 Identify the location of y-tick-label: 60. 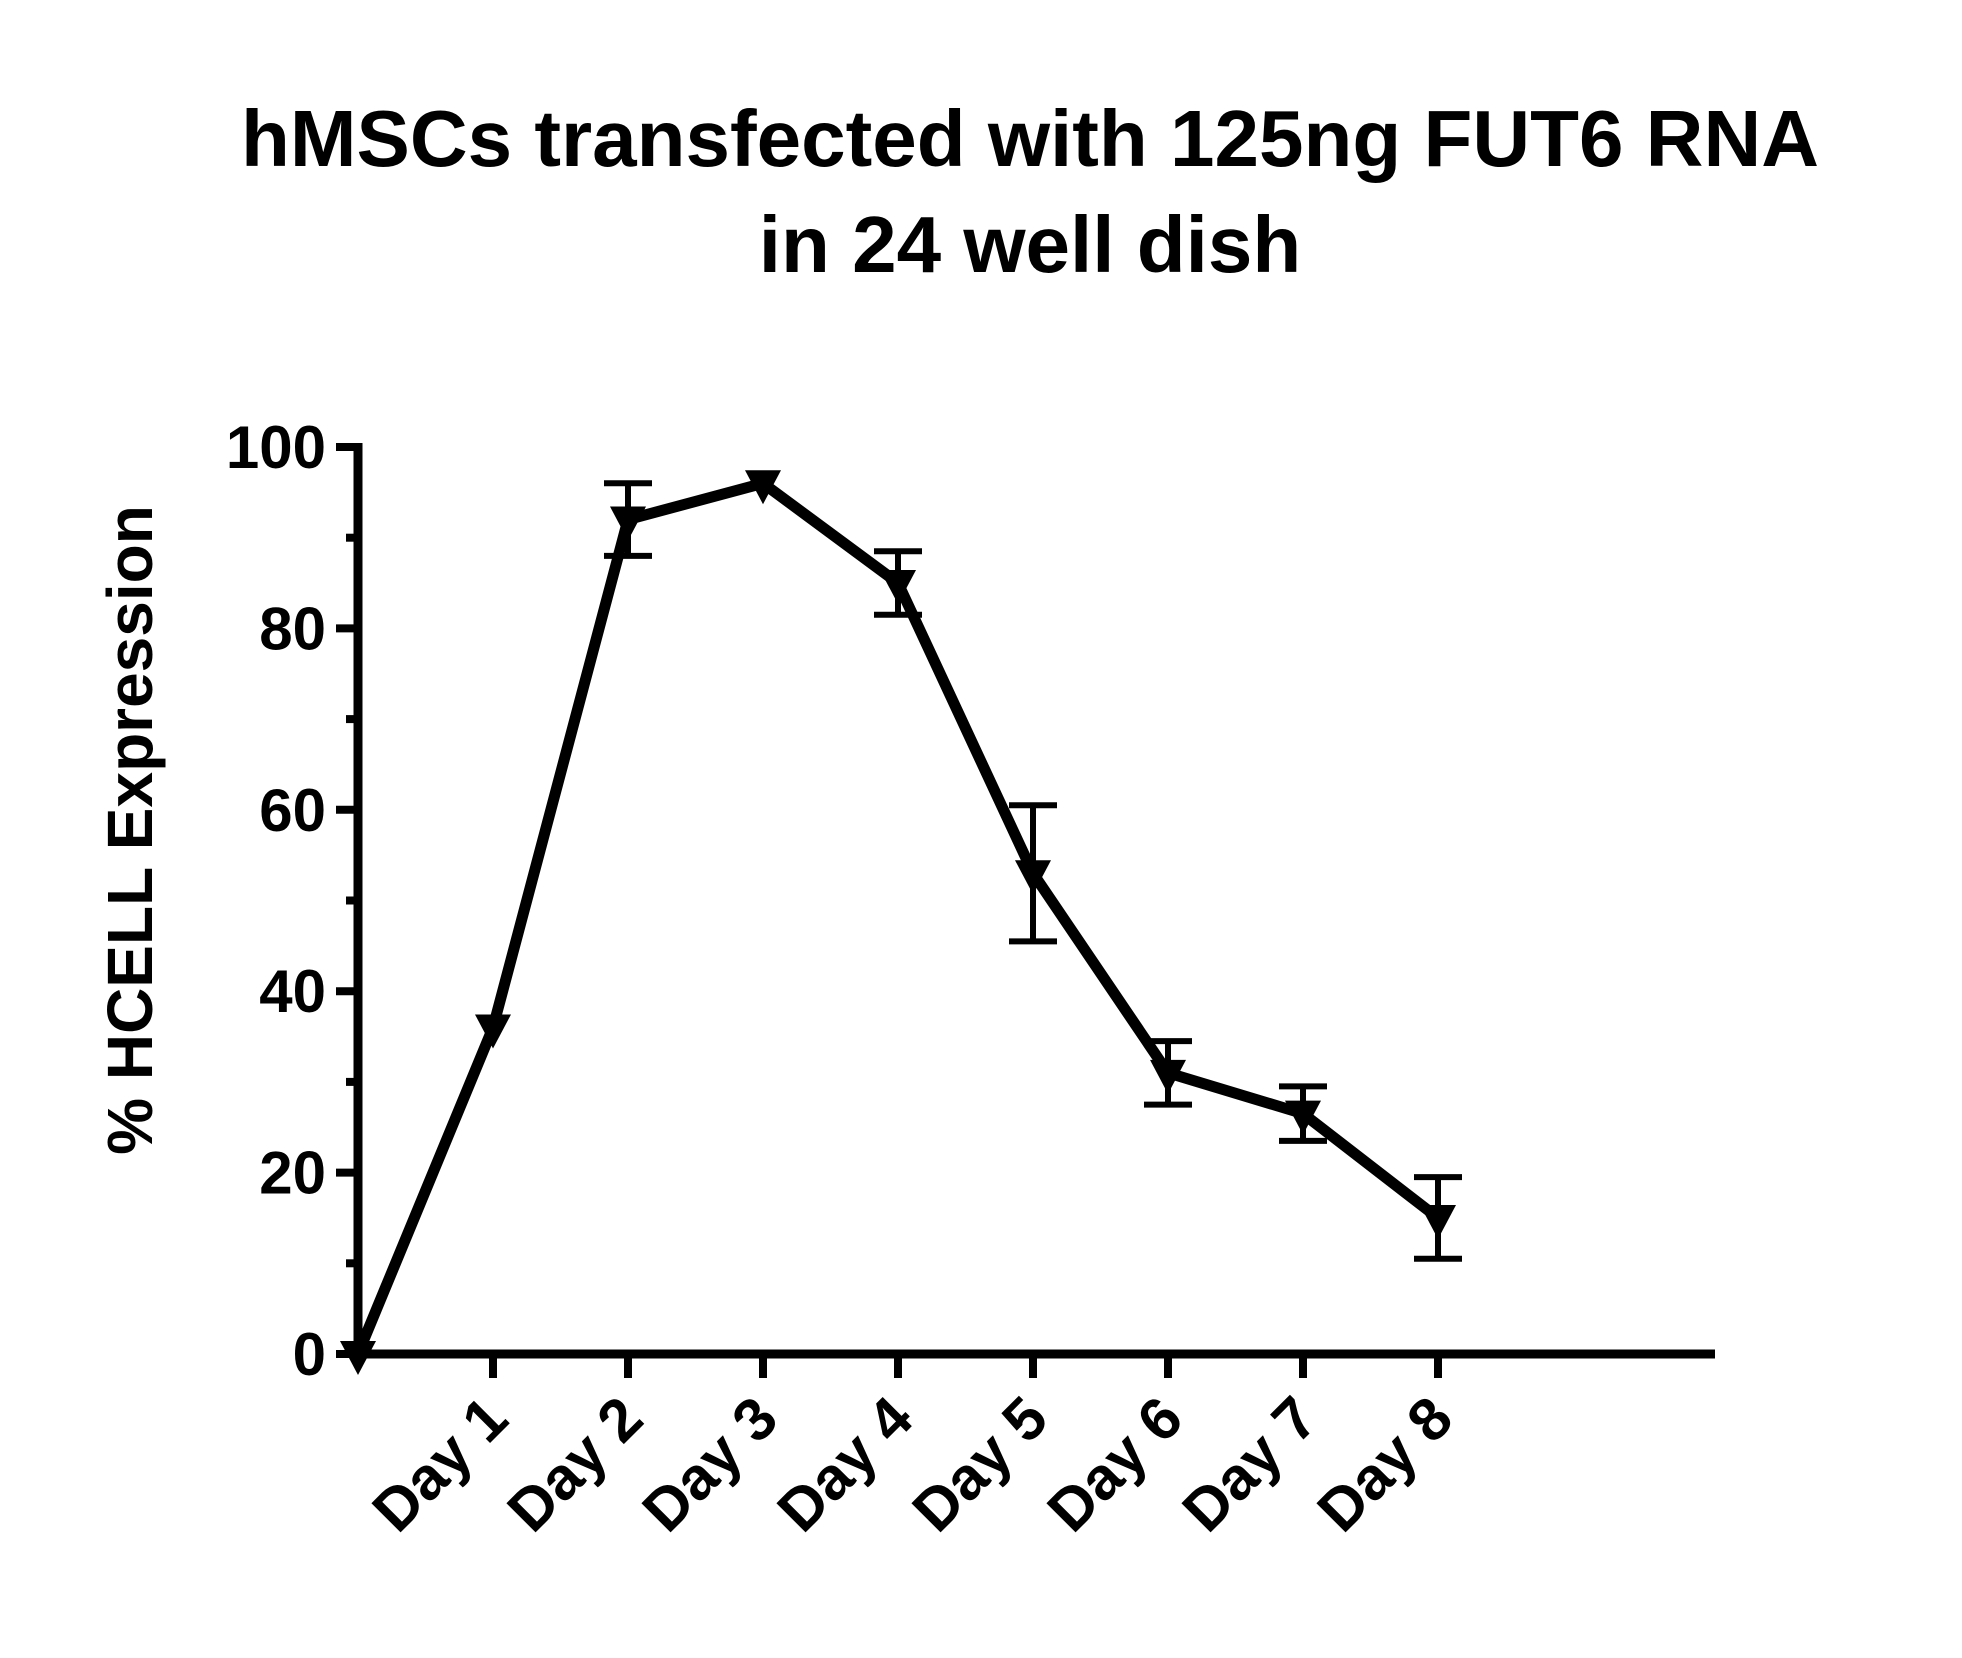
(292, 810).